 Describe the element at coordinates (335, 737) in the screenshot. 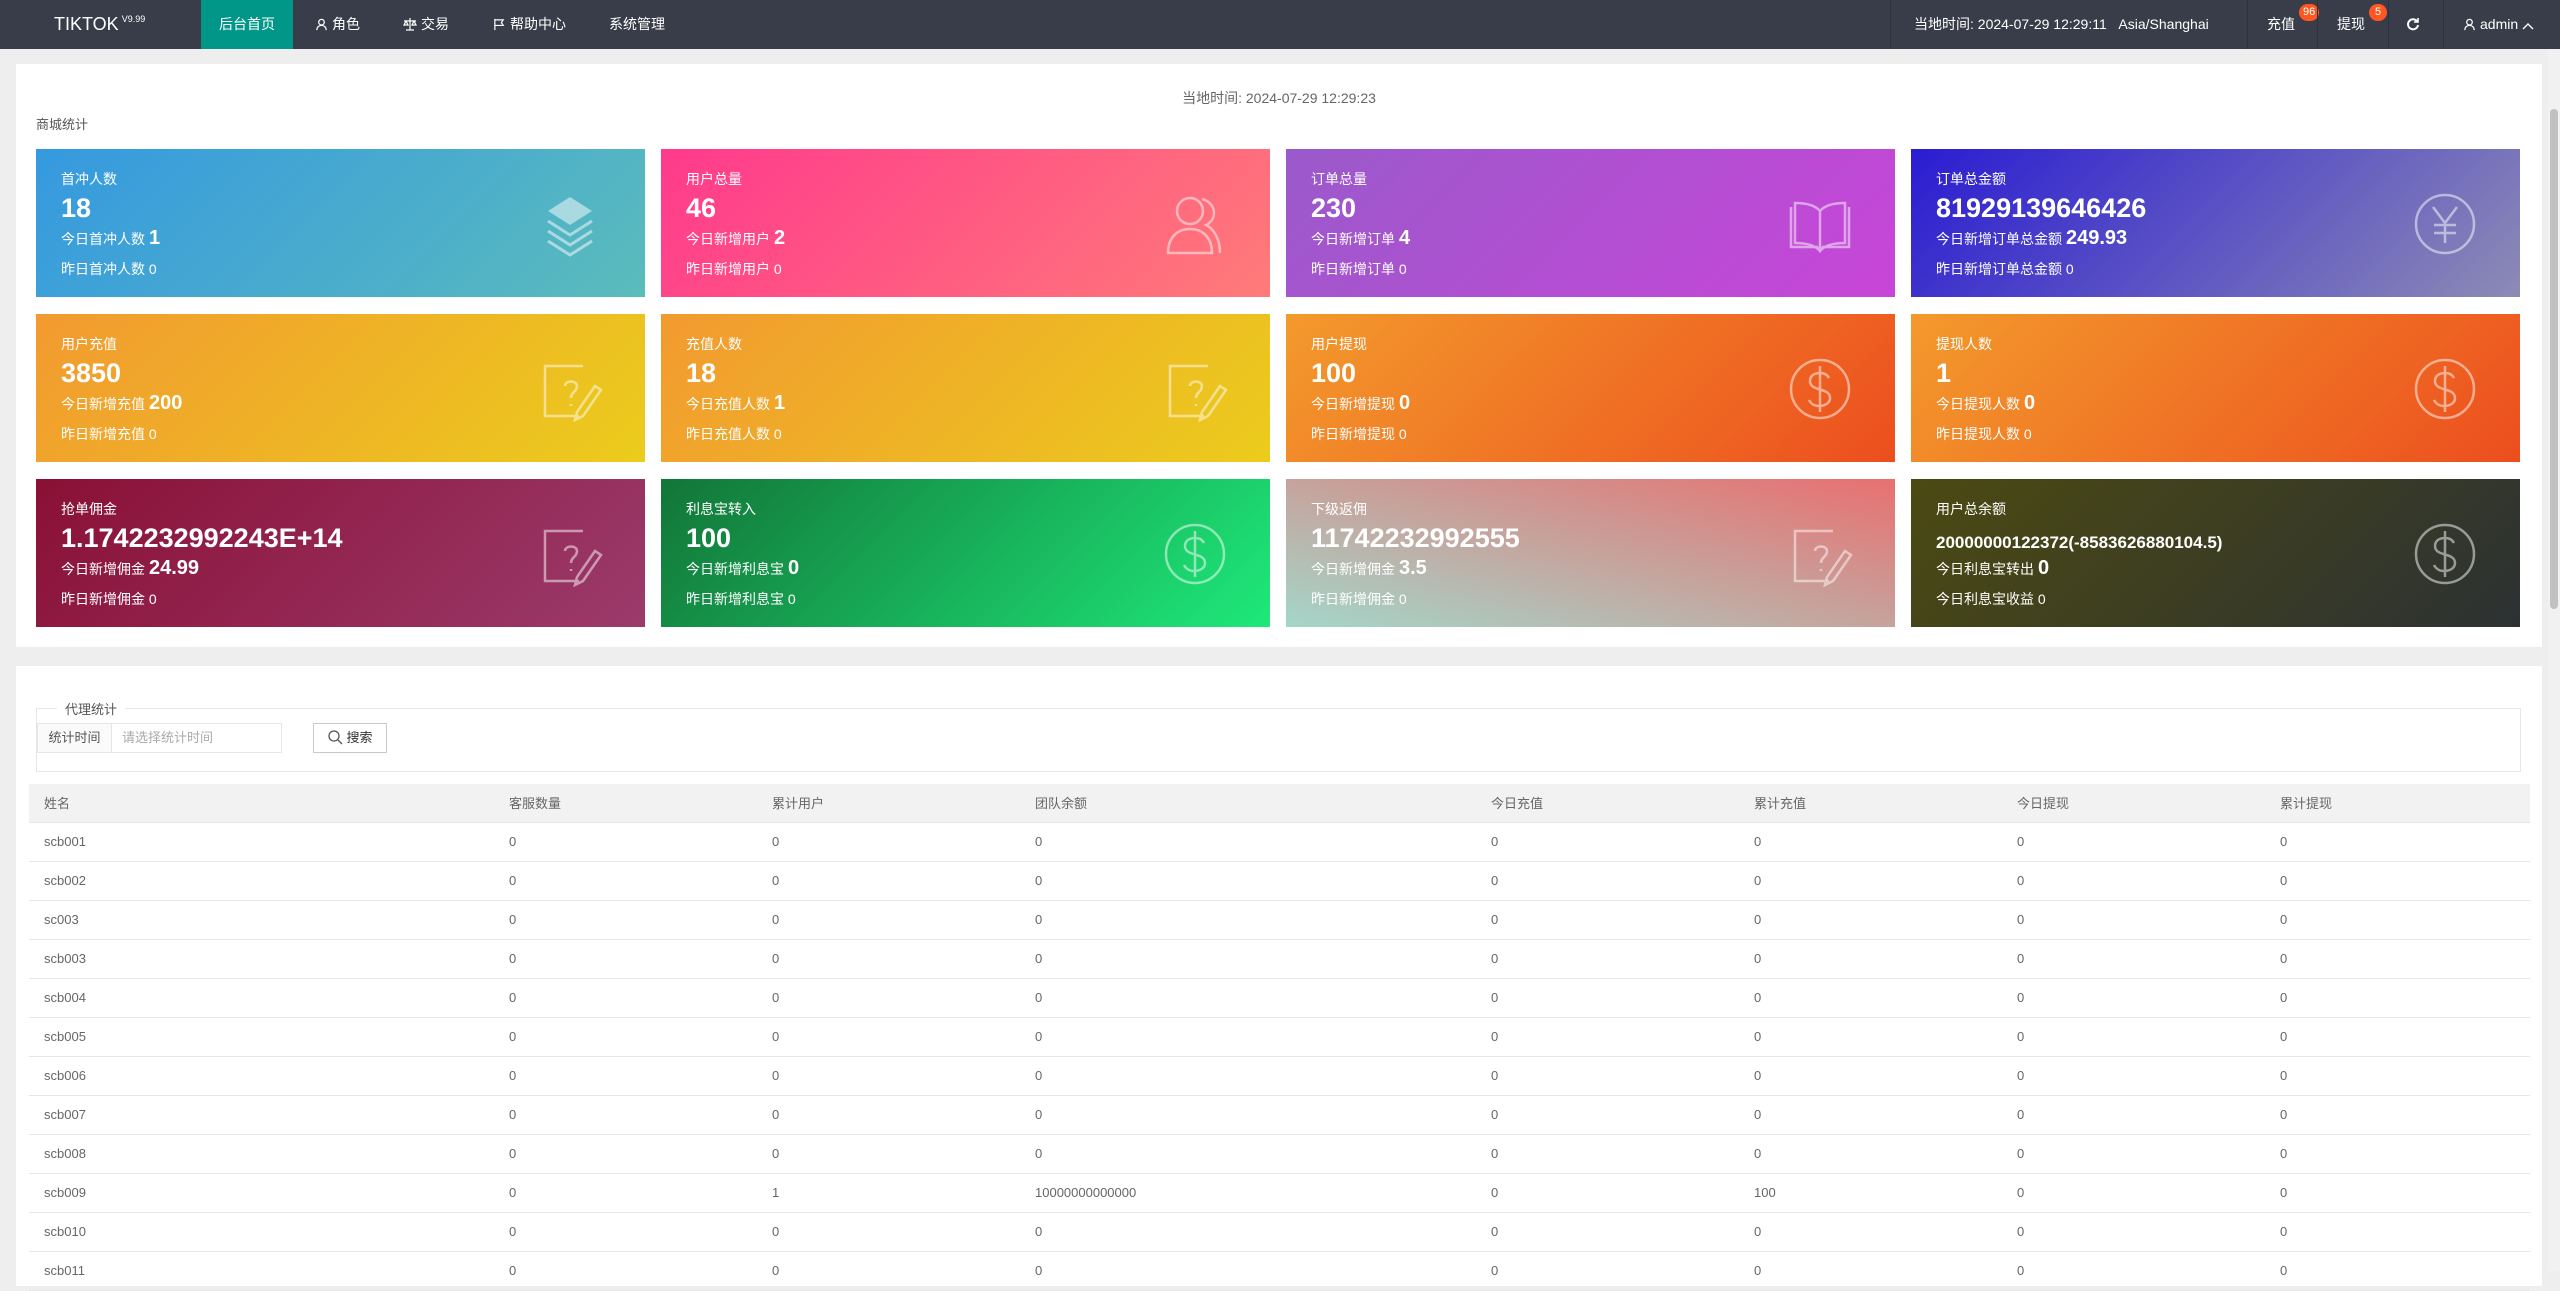

I see `search-icon` at that location.